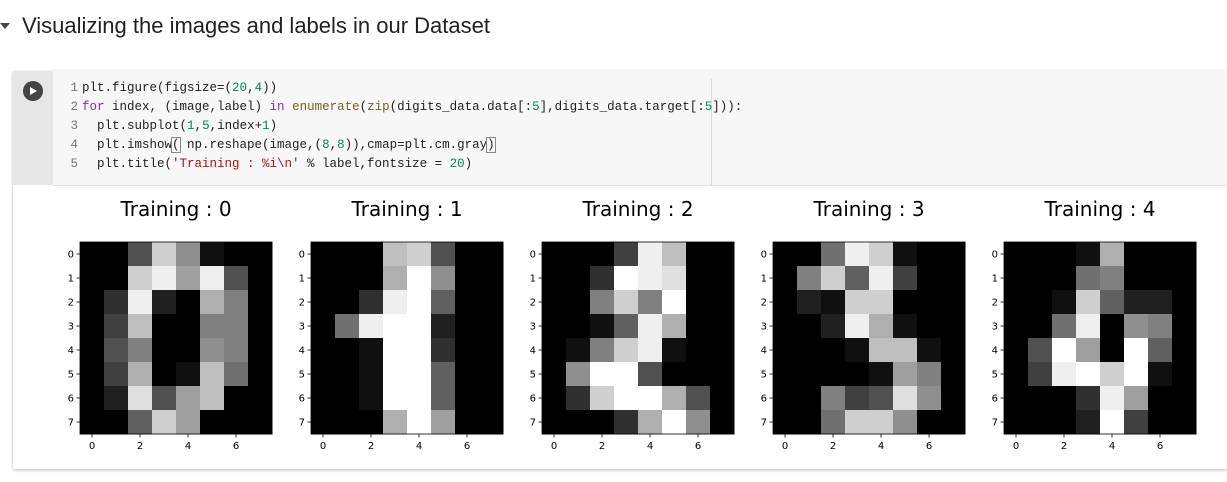 The width and height of the screenshot is (1227, 482). I want to click on code-line: 1 plt.figure(figsize=(20,4)), so click(165, 88).